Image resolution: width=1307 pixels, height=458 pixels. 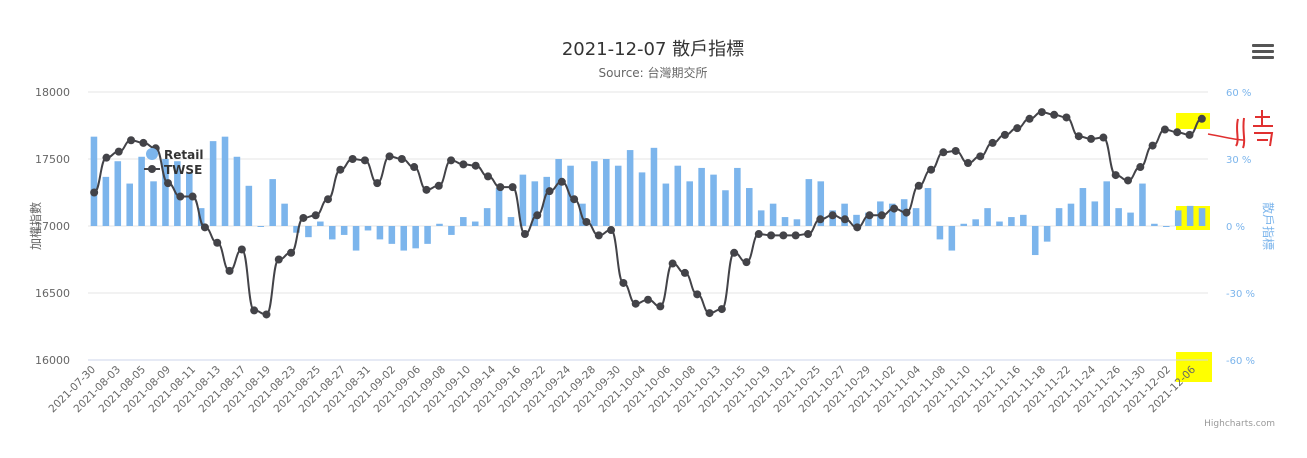 I want to click on legend-item-twse: TWSE, so click(x=173, y=170).